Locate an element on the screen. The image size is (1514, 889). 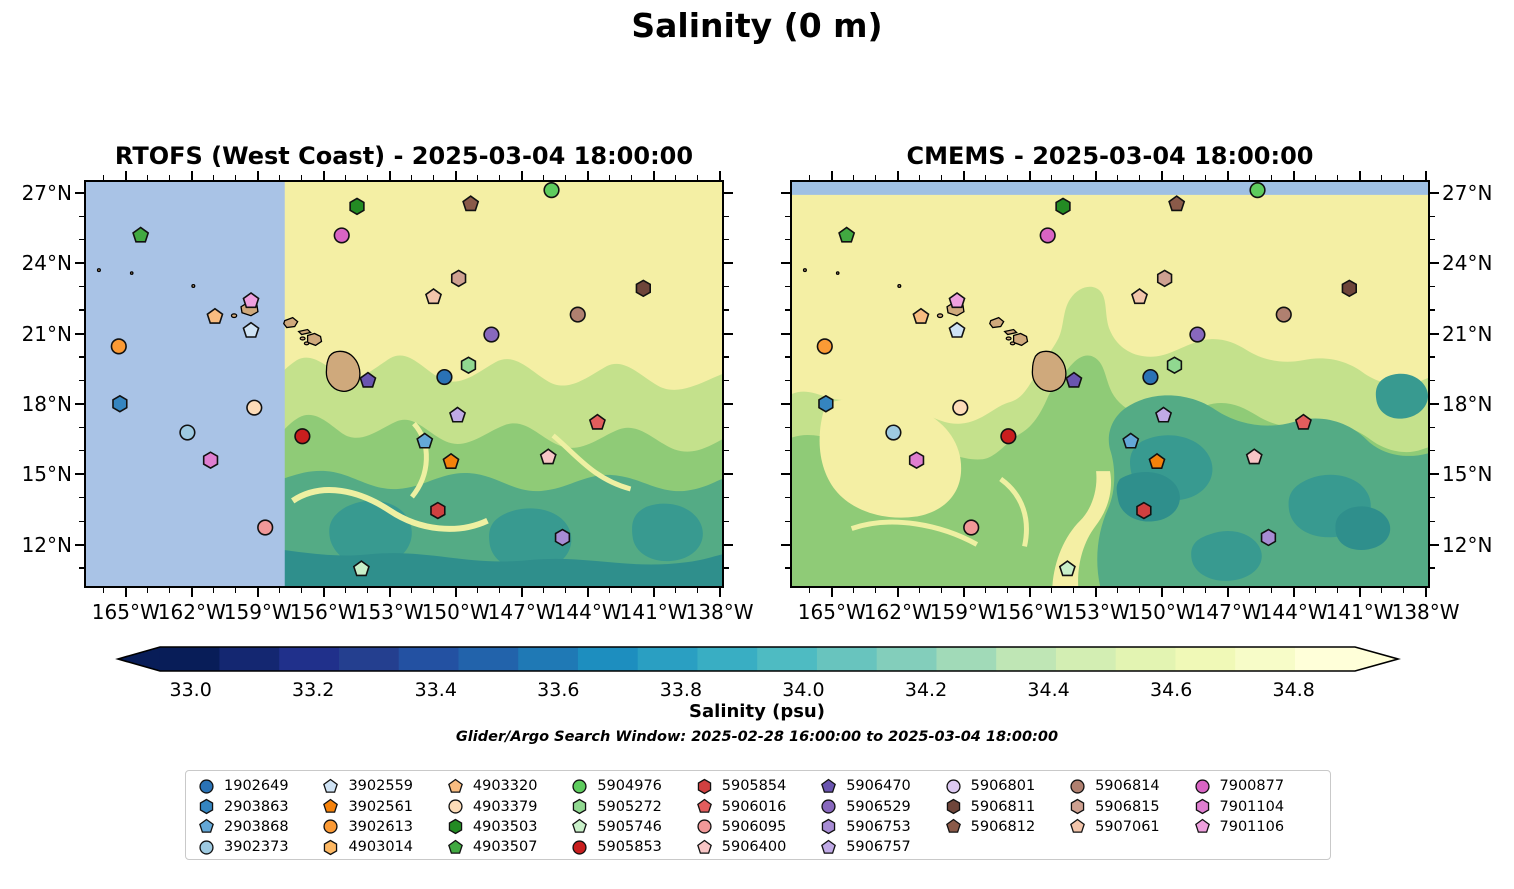
colorbar-label: Salinity (psu) is located at coordinates (757, 711).